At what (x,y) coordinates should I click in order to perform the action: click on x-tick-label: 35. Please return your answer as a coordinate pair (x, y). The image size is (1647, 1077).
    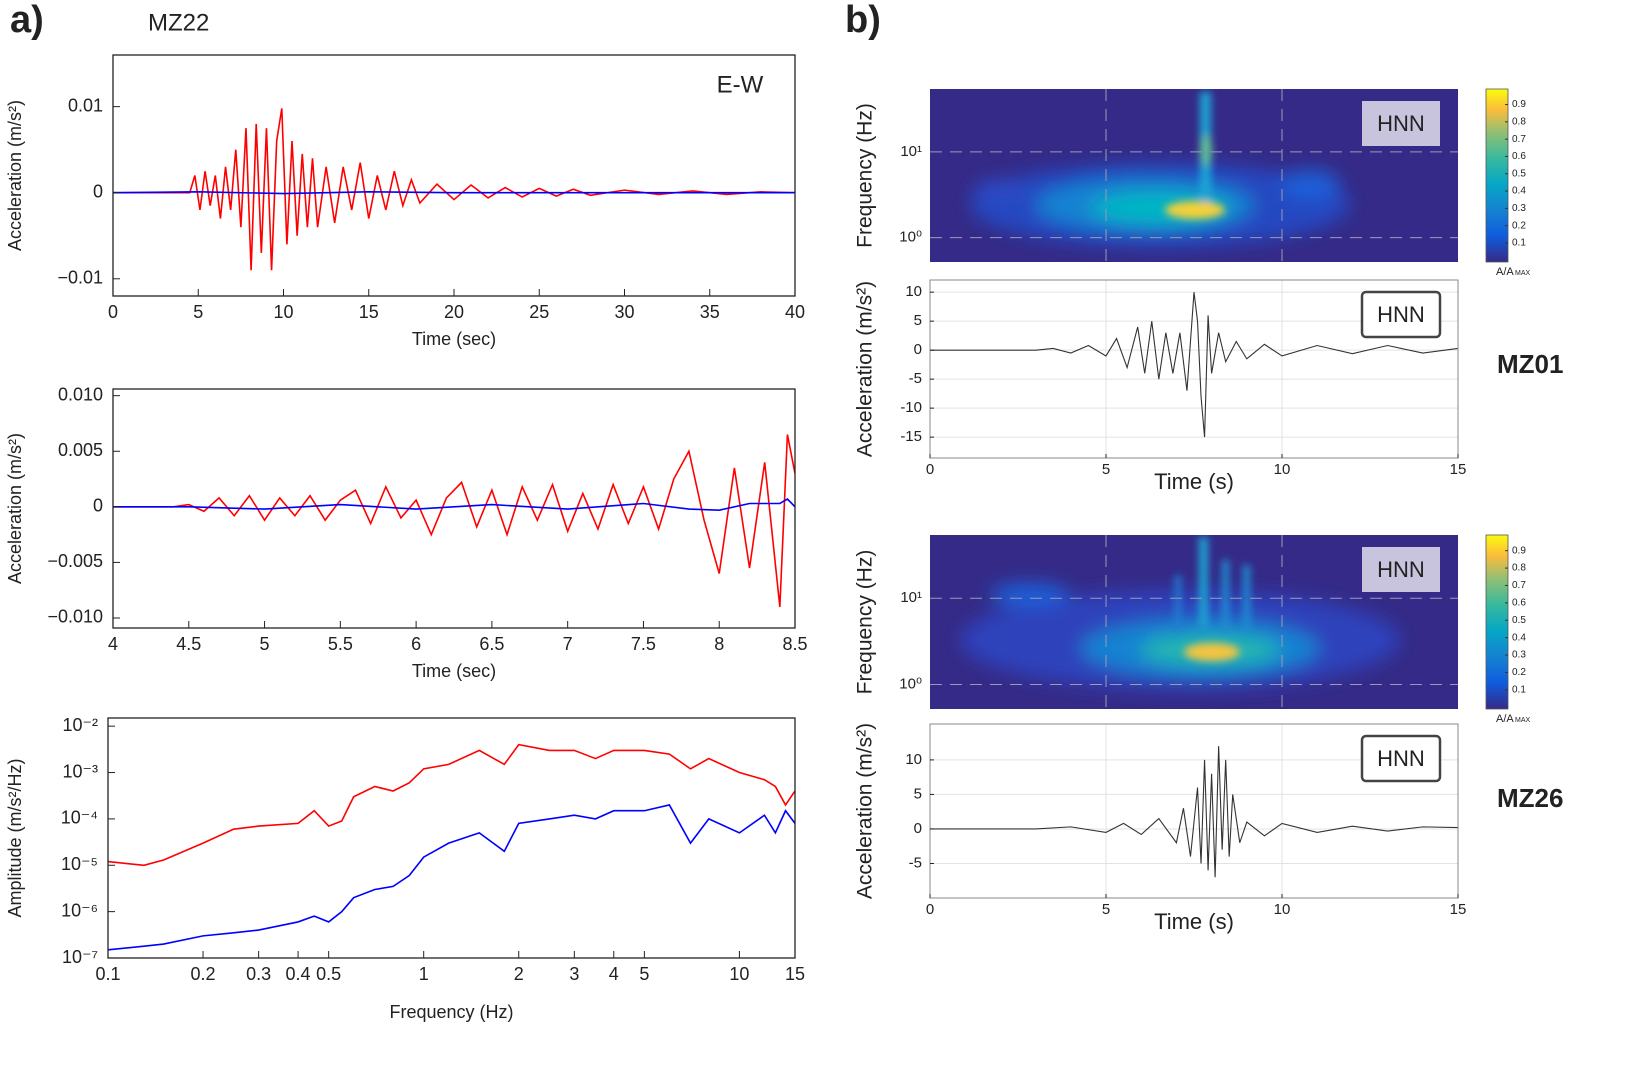
    Looking at the image, I should click on (710, 312).